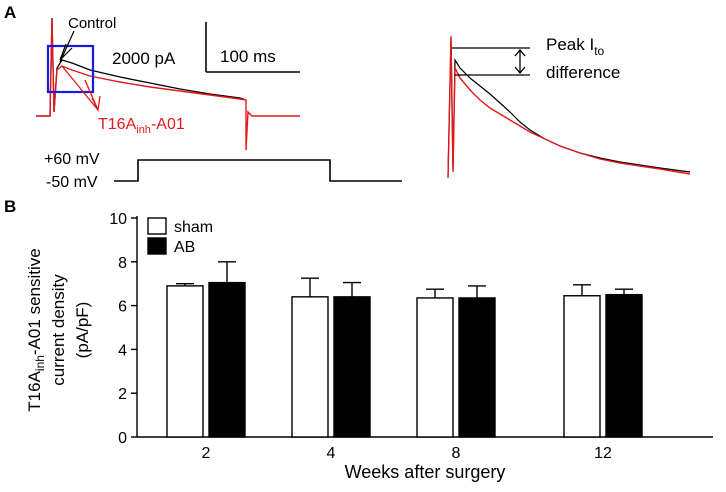  I want to click on drug-label: T16Ainh-A01, so click(141, 126).